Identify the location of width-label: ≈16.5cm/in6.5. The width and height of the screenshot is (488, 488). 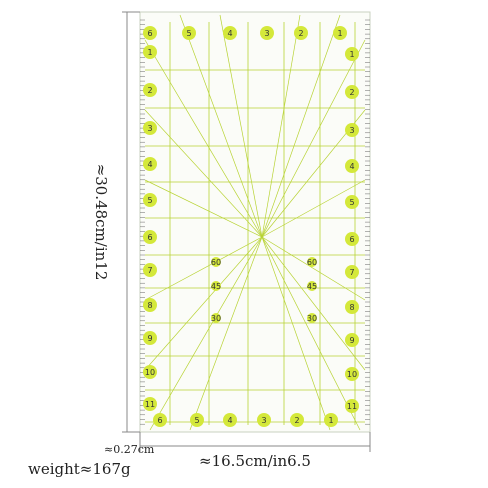
(255, 461).